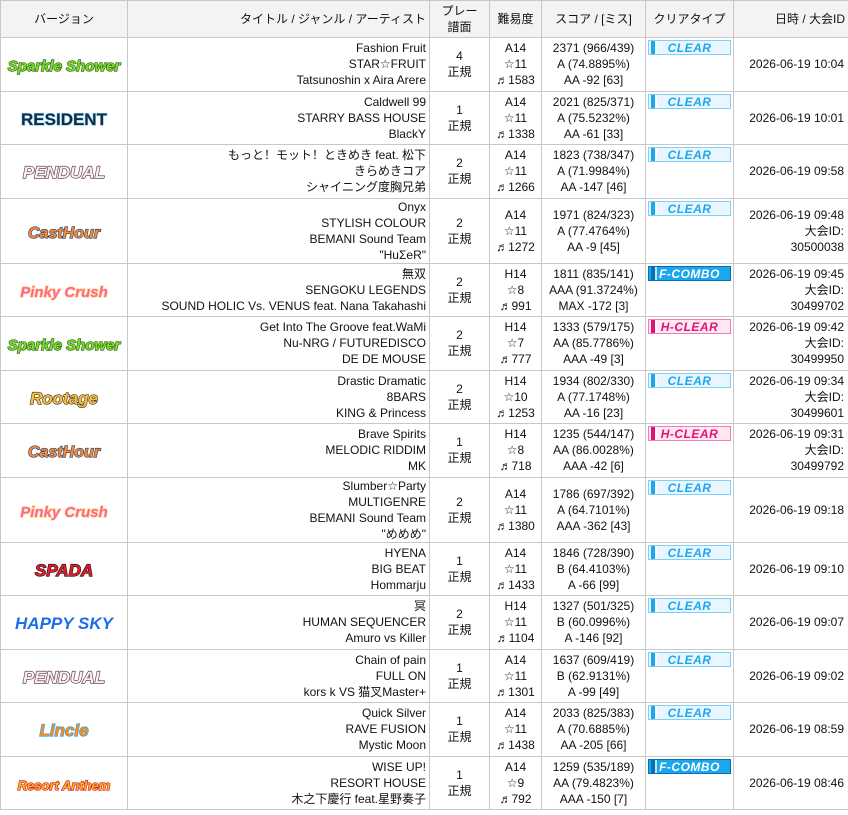  What do you see at coordinates (654, 433) in the screenshot?
I see `clear-badge-mark` at bounding box center [654, 433].